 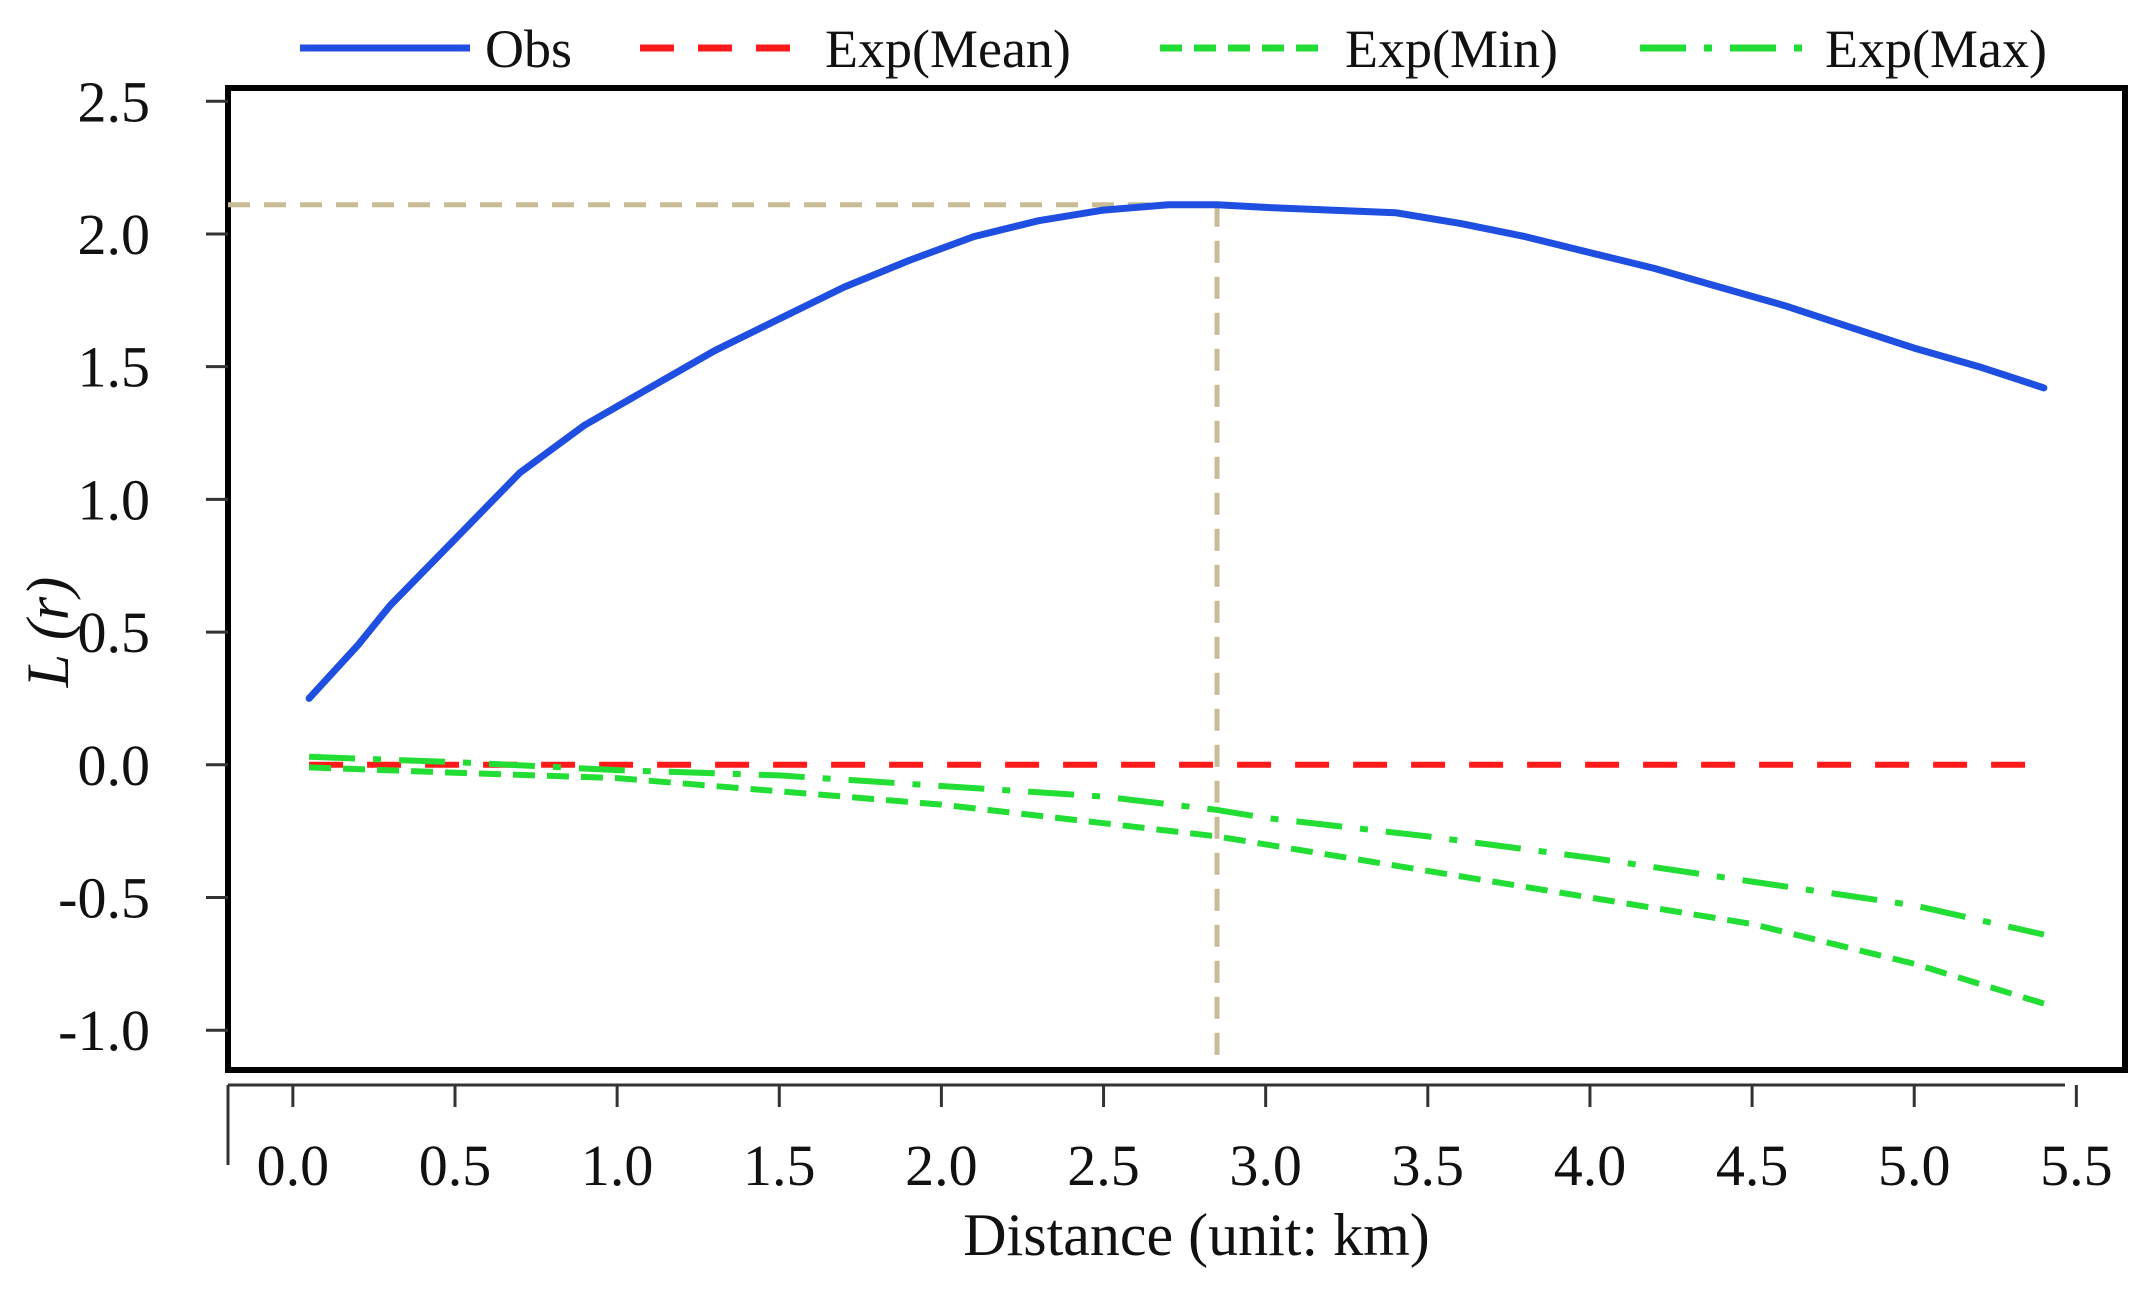 What do you see at coordinates (1103, 1165) in the screenshot?
I see `x-tick-label-5: 2.5` at bounding box center [1103, 1165].